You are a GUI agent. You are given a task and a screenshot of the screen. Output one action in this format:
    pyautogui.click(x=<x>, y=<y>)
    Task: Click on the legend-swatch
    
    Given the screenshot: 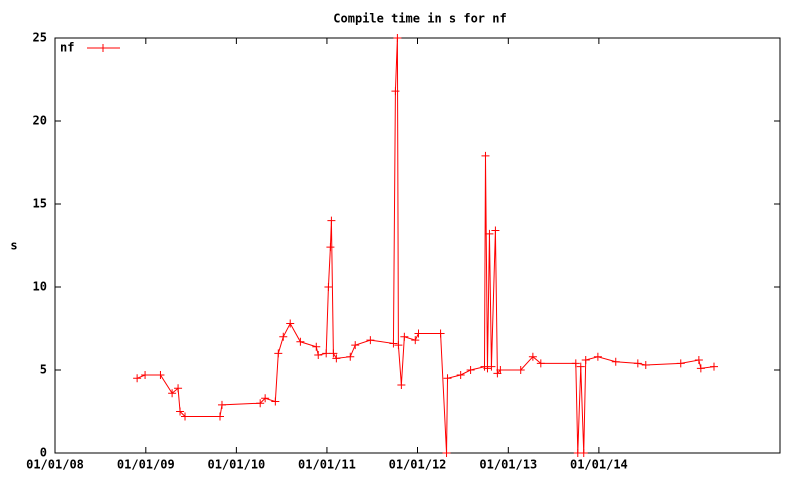 What is the action you would take?
    pyautogui.click(x=103, y=48)
    